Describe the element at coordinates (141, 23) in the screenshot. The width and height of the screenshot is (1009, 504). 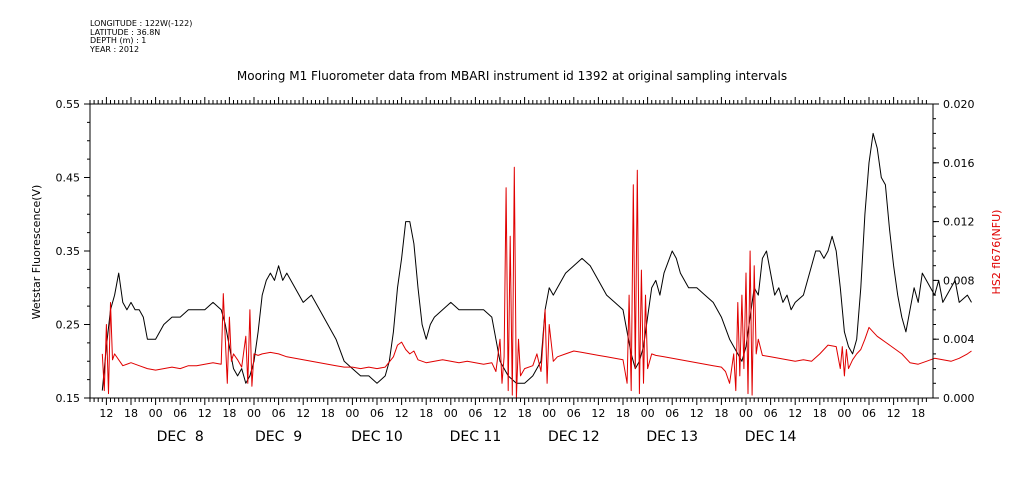
I see `longitude-label: LONGITUDE : 122W(-122)` at that location.